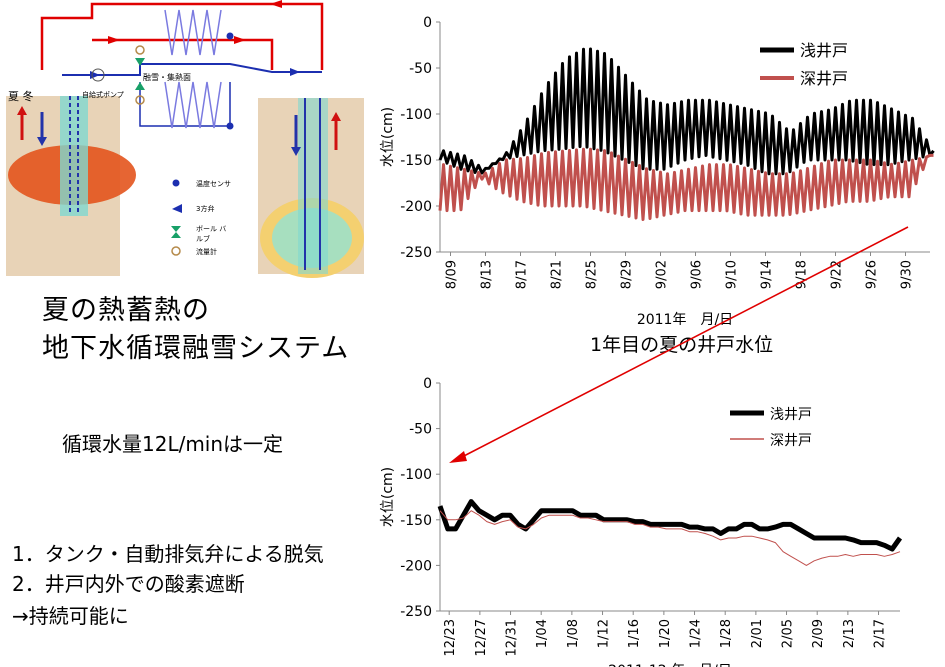 This screenshot has height=667, width=945. What do you see at coordinates (696, 633) in the screenshot?
I see `x-tick-label: 1/24` at bounding box center [696, 633].